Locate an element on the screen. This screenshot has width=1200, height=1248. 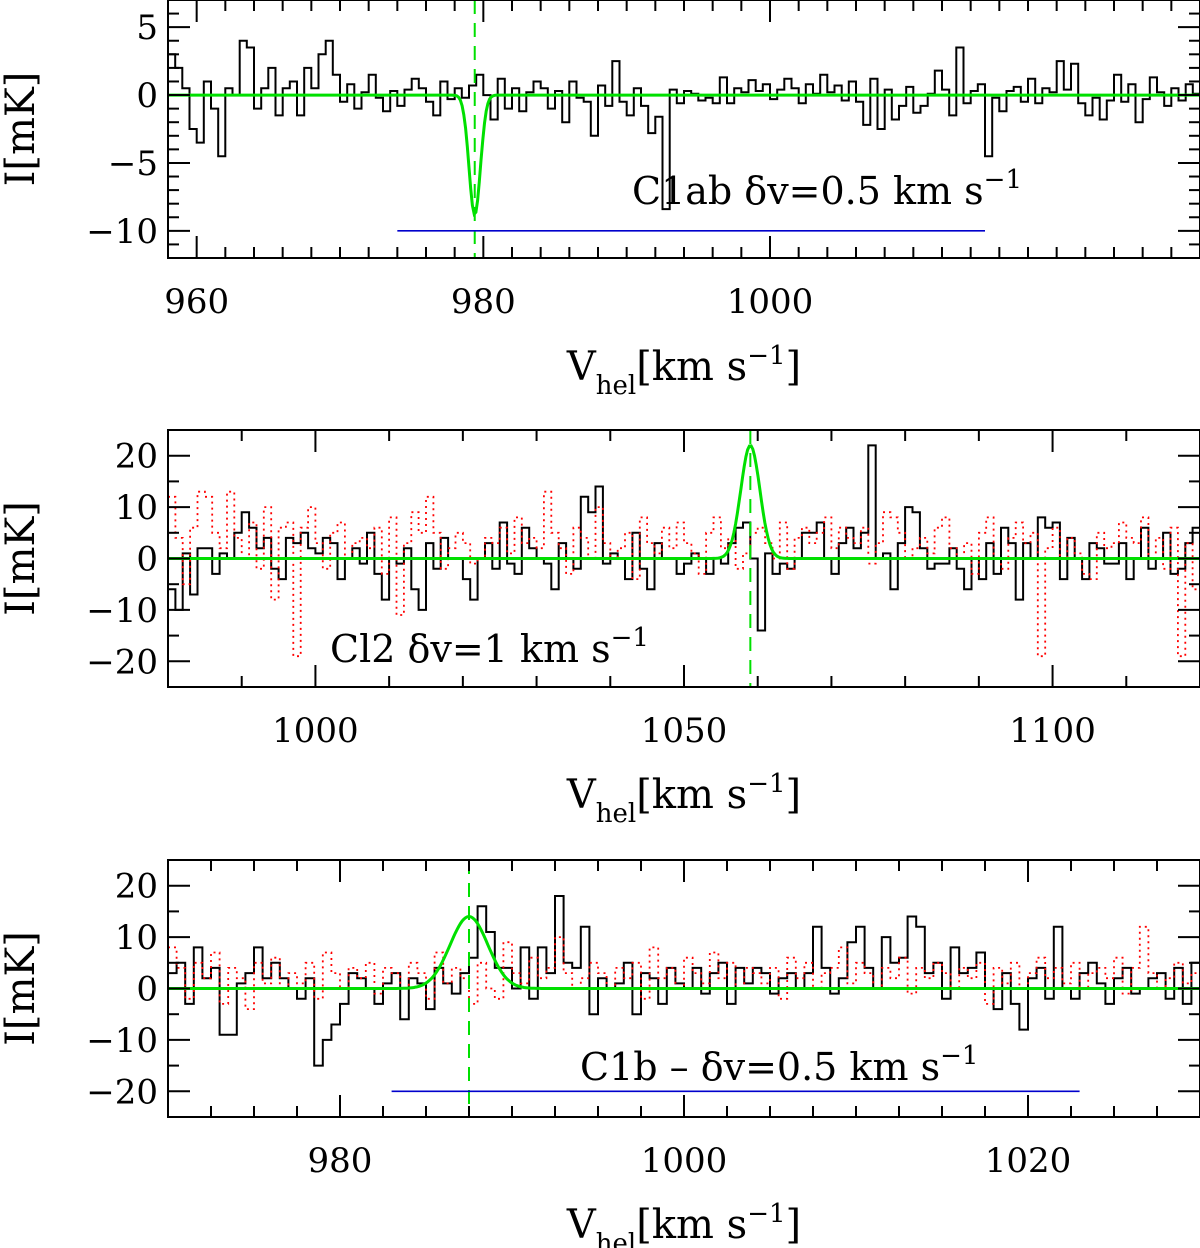
annotation-text: Cl2 δv=1 km s is located at coordinates (470, 649).